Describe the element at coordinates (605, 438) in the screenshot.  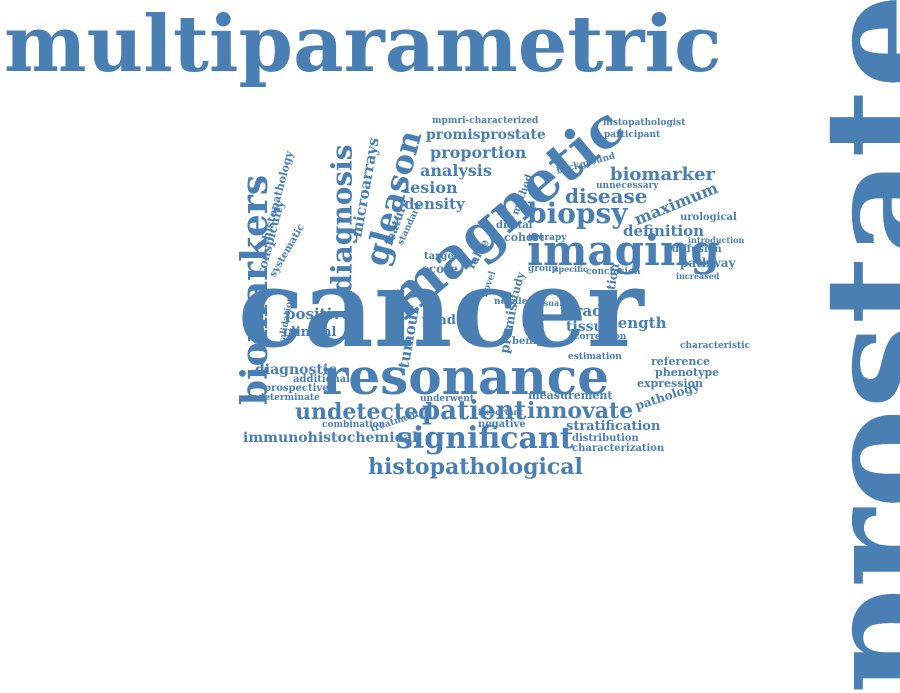
I see `word-distribution: distribution` at that location.